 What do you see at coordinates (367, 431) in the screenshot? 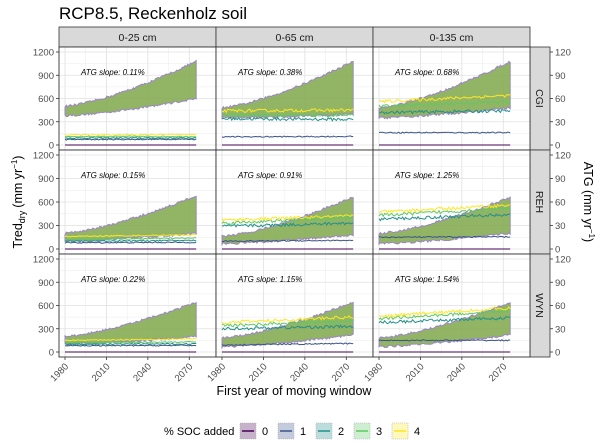
I see `legend-item-3: 3` at bounding box center [367, 431].